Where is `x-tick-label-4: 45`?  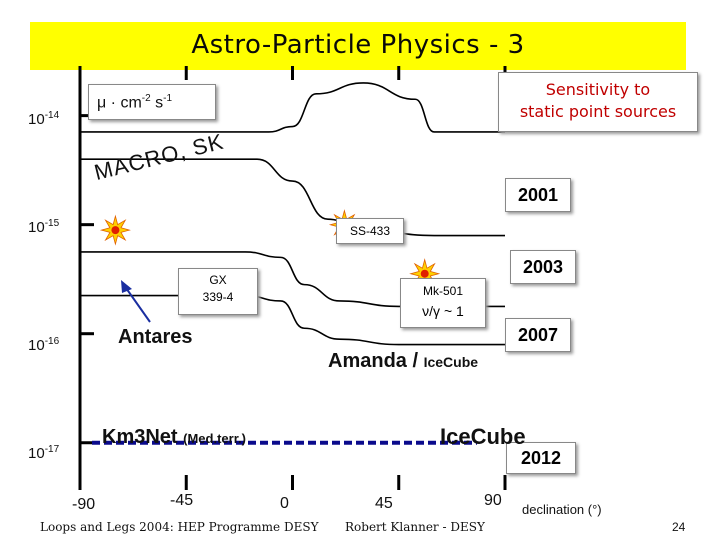 x-tick-label-4: 45 is located at coordinates (384, 503).